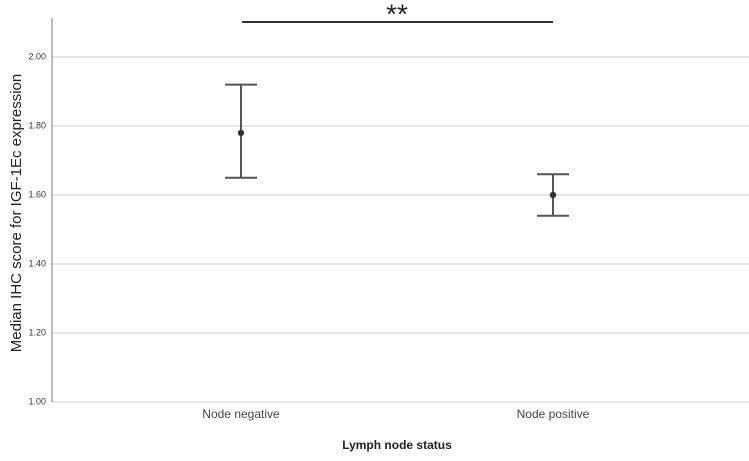 This screenshot has height=461, width=749. Describe the element at coordinates (37, 194) in the screenshot. I see `y-tick-label: 1.60` at that location.